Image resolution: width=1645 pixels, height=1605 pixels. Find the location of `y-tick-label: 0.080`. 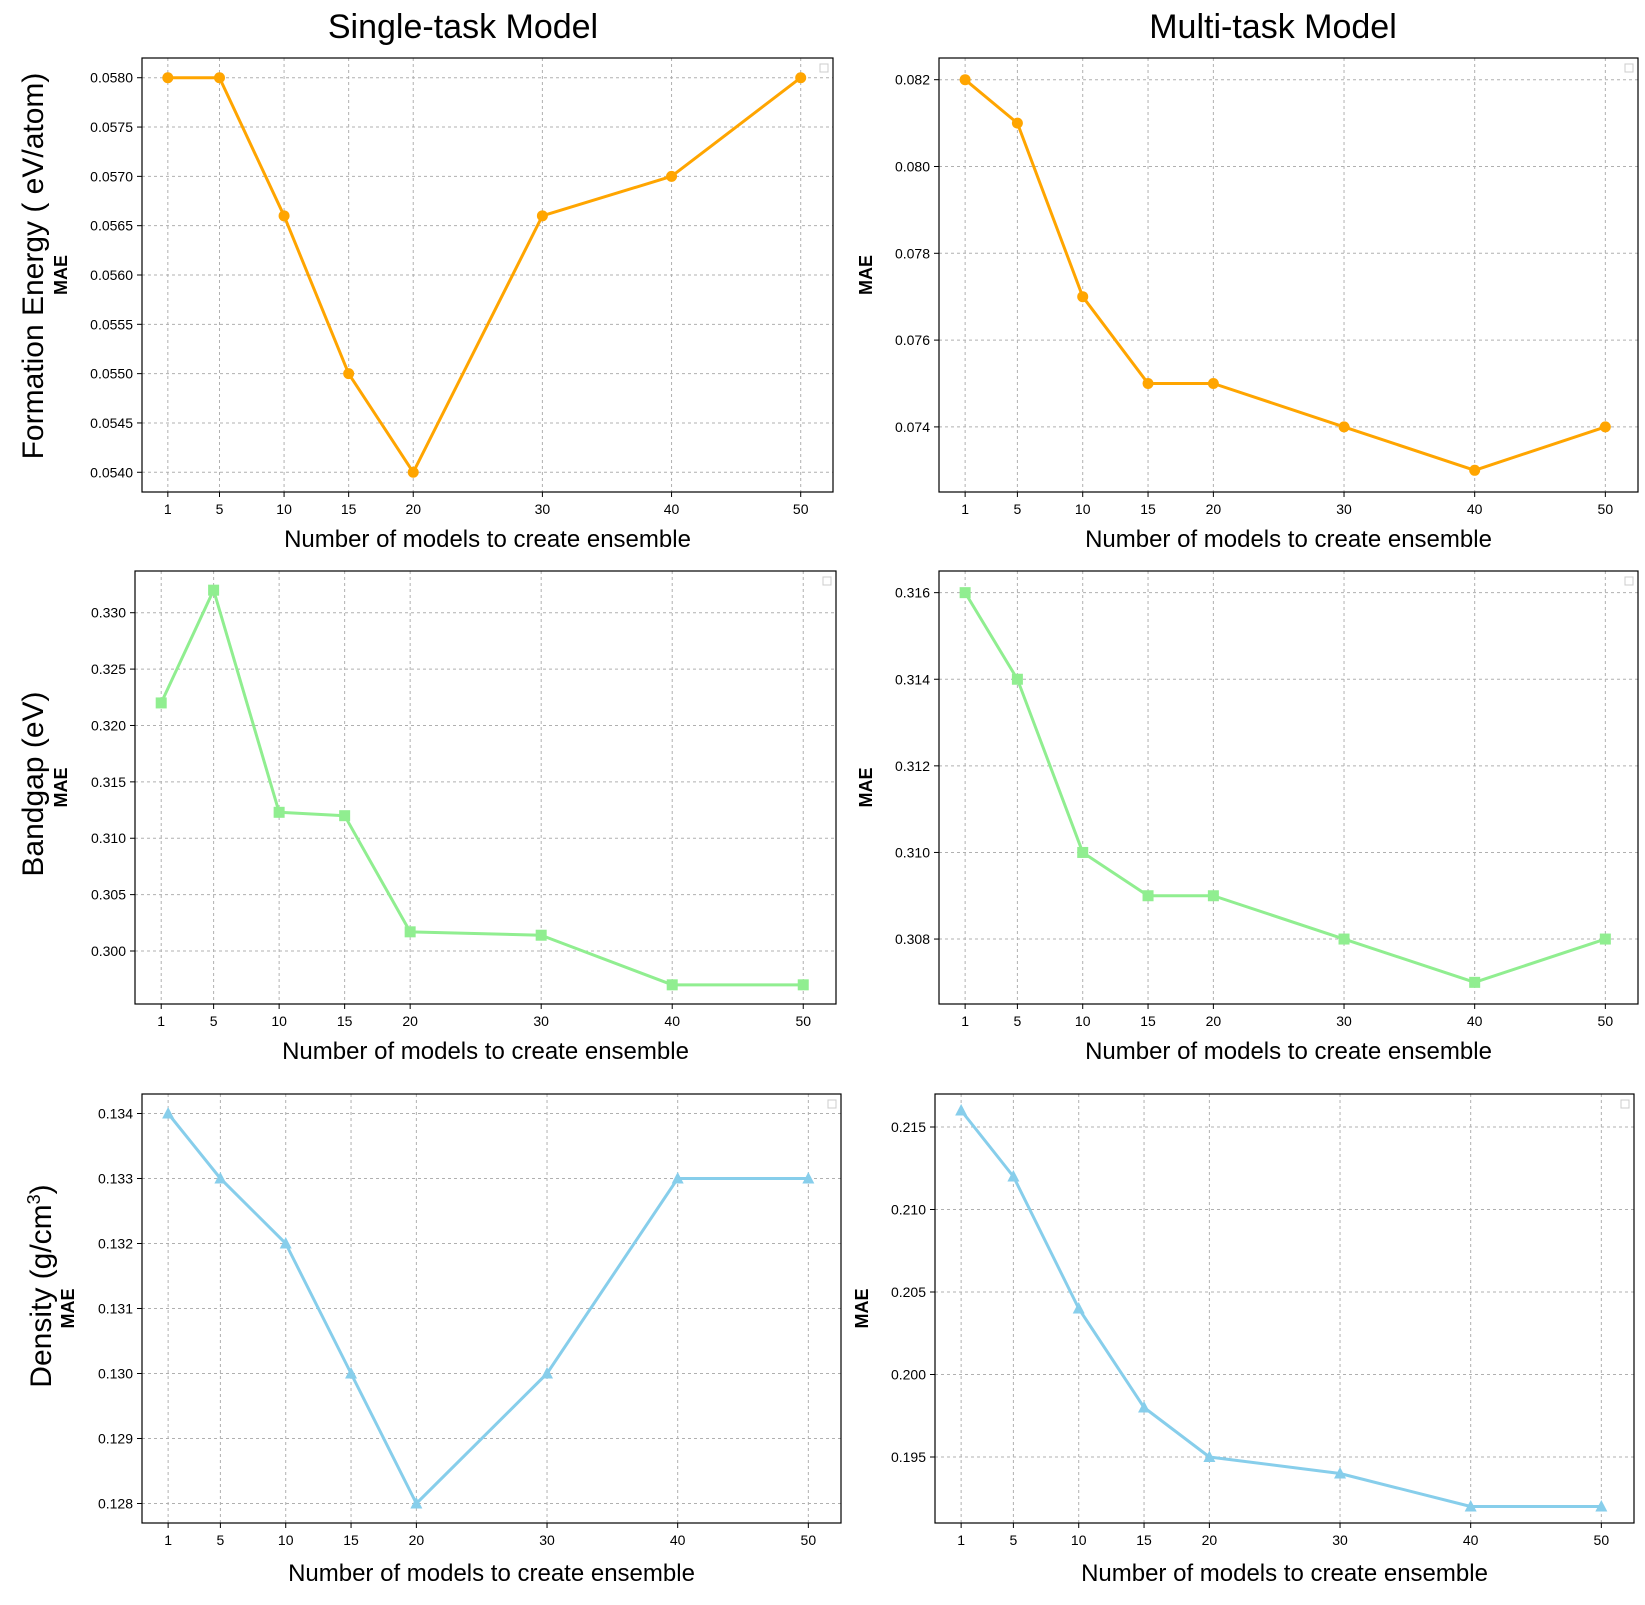

y-tick-label: 0.080 is located at coordinates (912, 167).